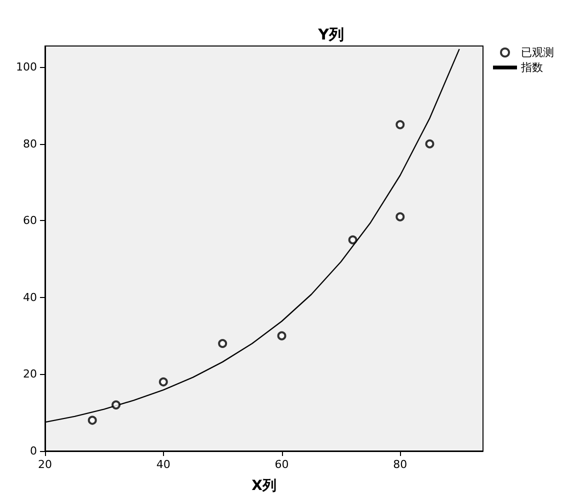  Describe the element at coordinates (400, 464) in the screenshot. I see `x-tick-label: 80` at that location.